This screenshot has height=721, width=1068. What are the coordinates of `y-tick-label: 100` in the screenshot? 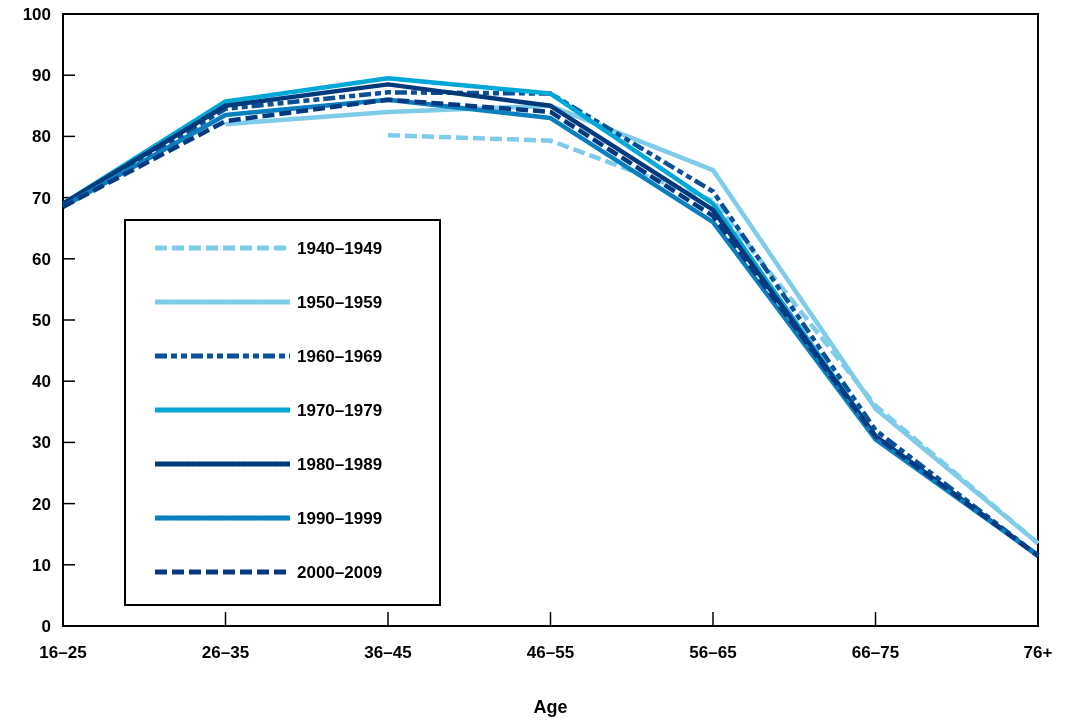 It's located at (36, 14).